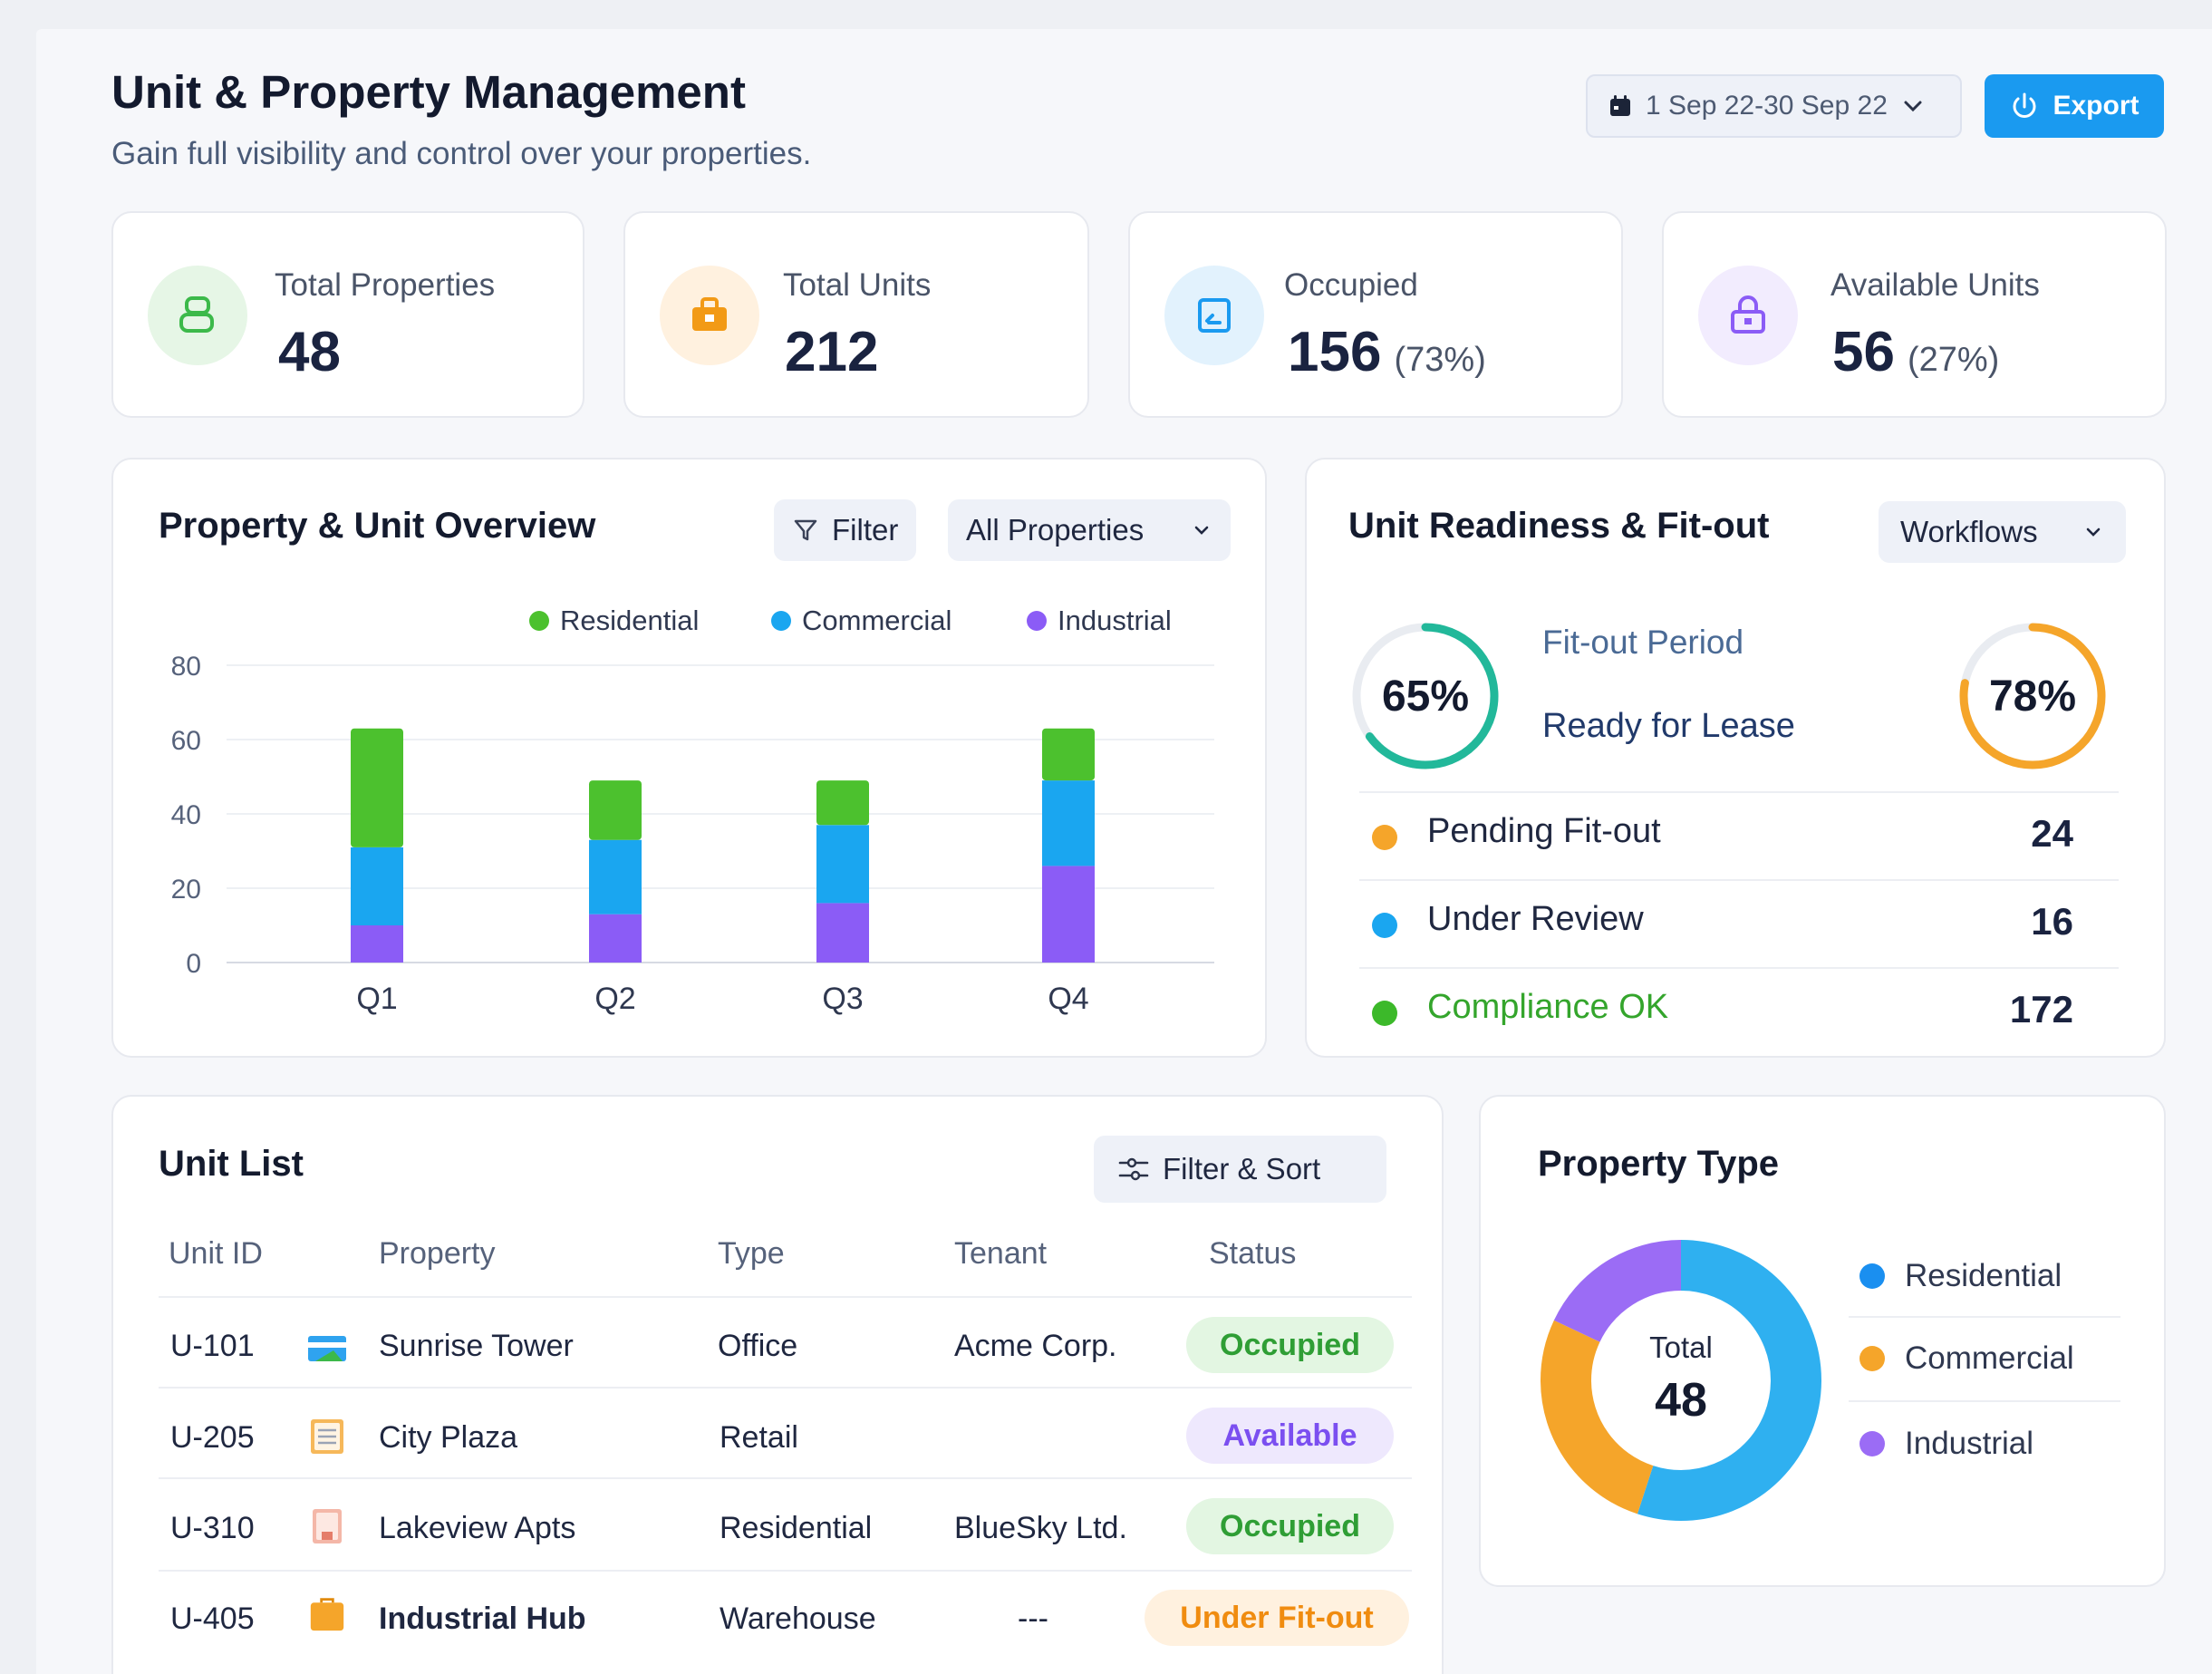 This screenshot has width=2212, height=1674. I want to click on sliders-icon, so click(1133, 1169).